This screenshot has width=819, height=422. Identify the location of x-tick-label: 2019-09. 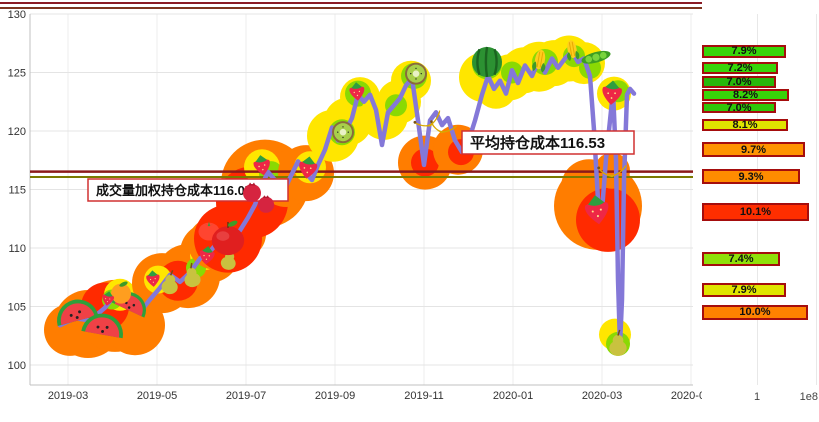
(335, 396).